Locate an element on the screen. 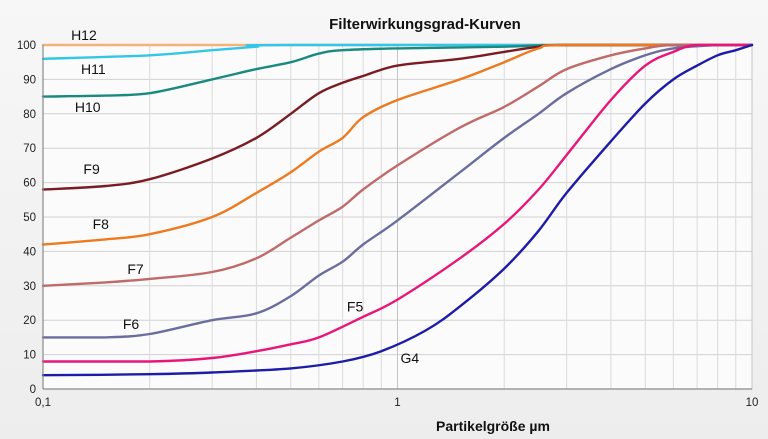 The image size is (768, 439). series-label-f5: F5 is located at coordinates (355, 307).